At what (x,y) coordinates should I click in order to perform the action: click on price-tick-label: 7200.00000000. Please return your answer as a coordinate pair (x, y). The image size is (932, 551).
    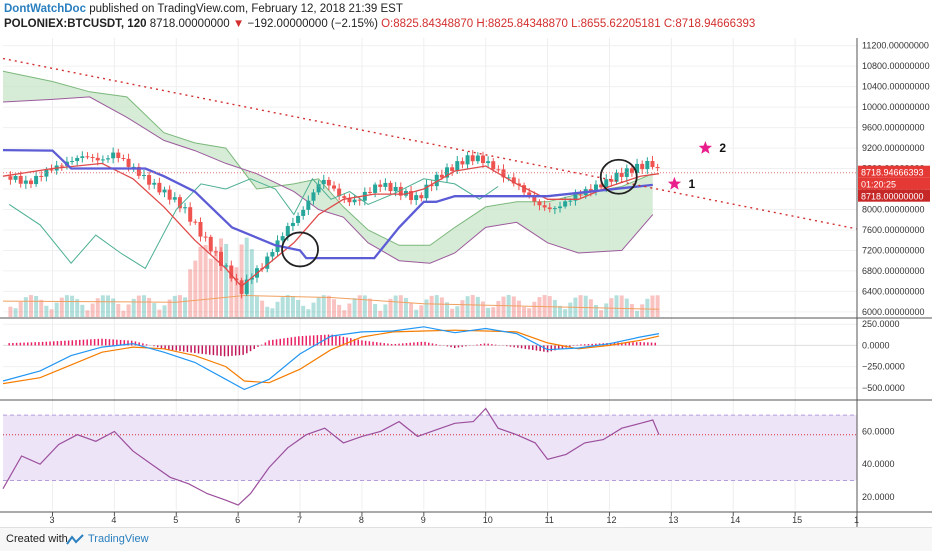
    Looking at the image, I should click on (893, 250).